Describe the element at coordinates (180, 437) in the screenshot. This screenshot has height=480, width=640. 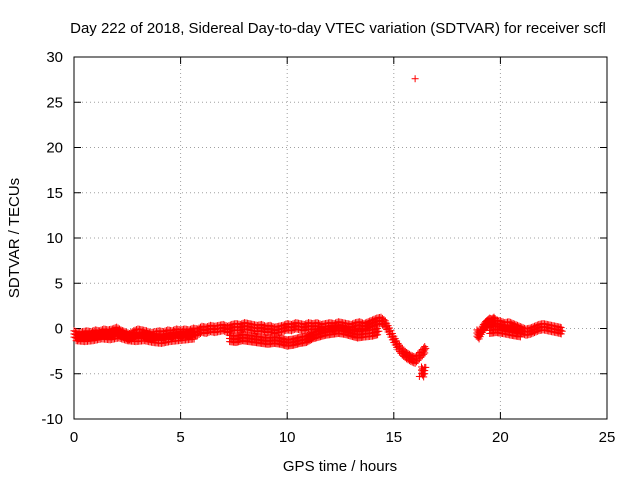
I see `x-tick-label: 5` at that location.